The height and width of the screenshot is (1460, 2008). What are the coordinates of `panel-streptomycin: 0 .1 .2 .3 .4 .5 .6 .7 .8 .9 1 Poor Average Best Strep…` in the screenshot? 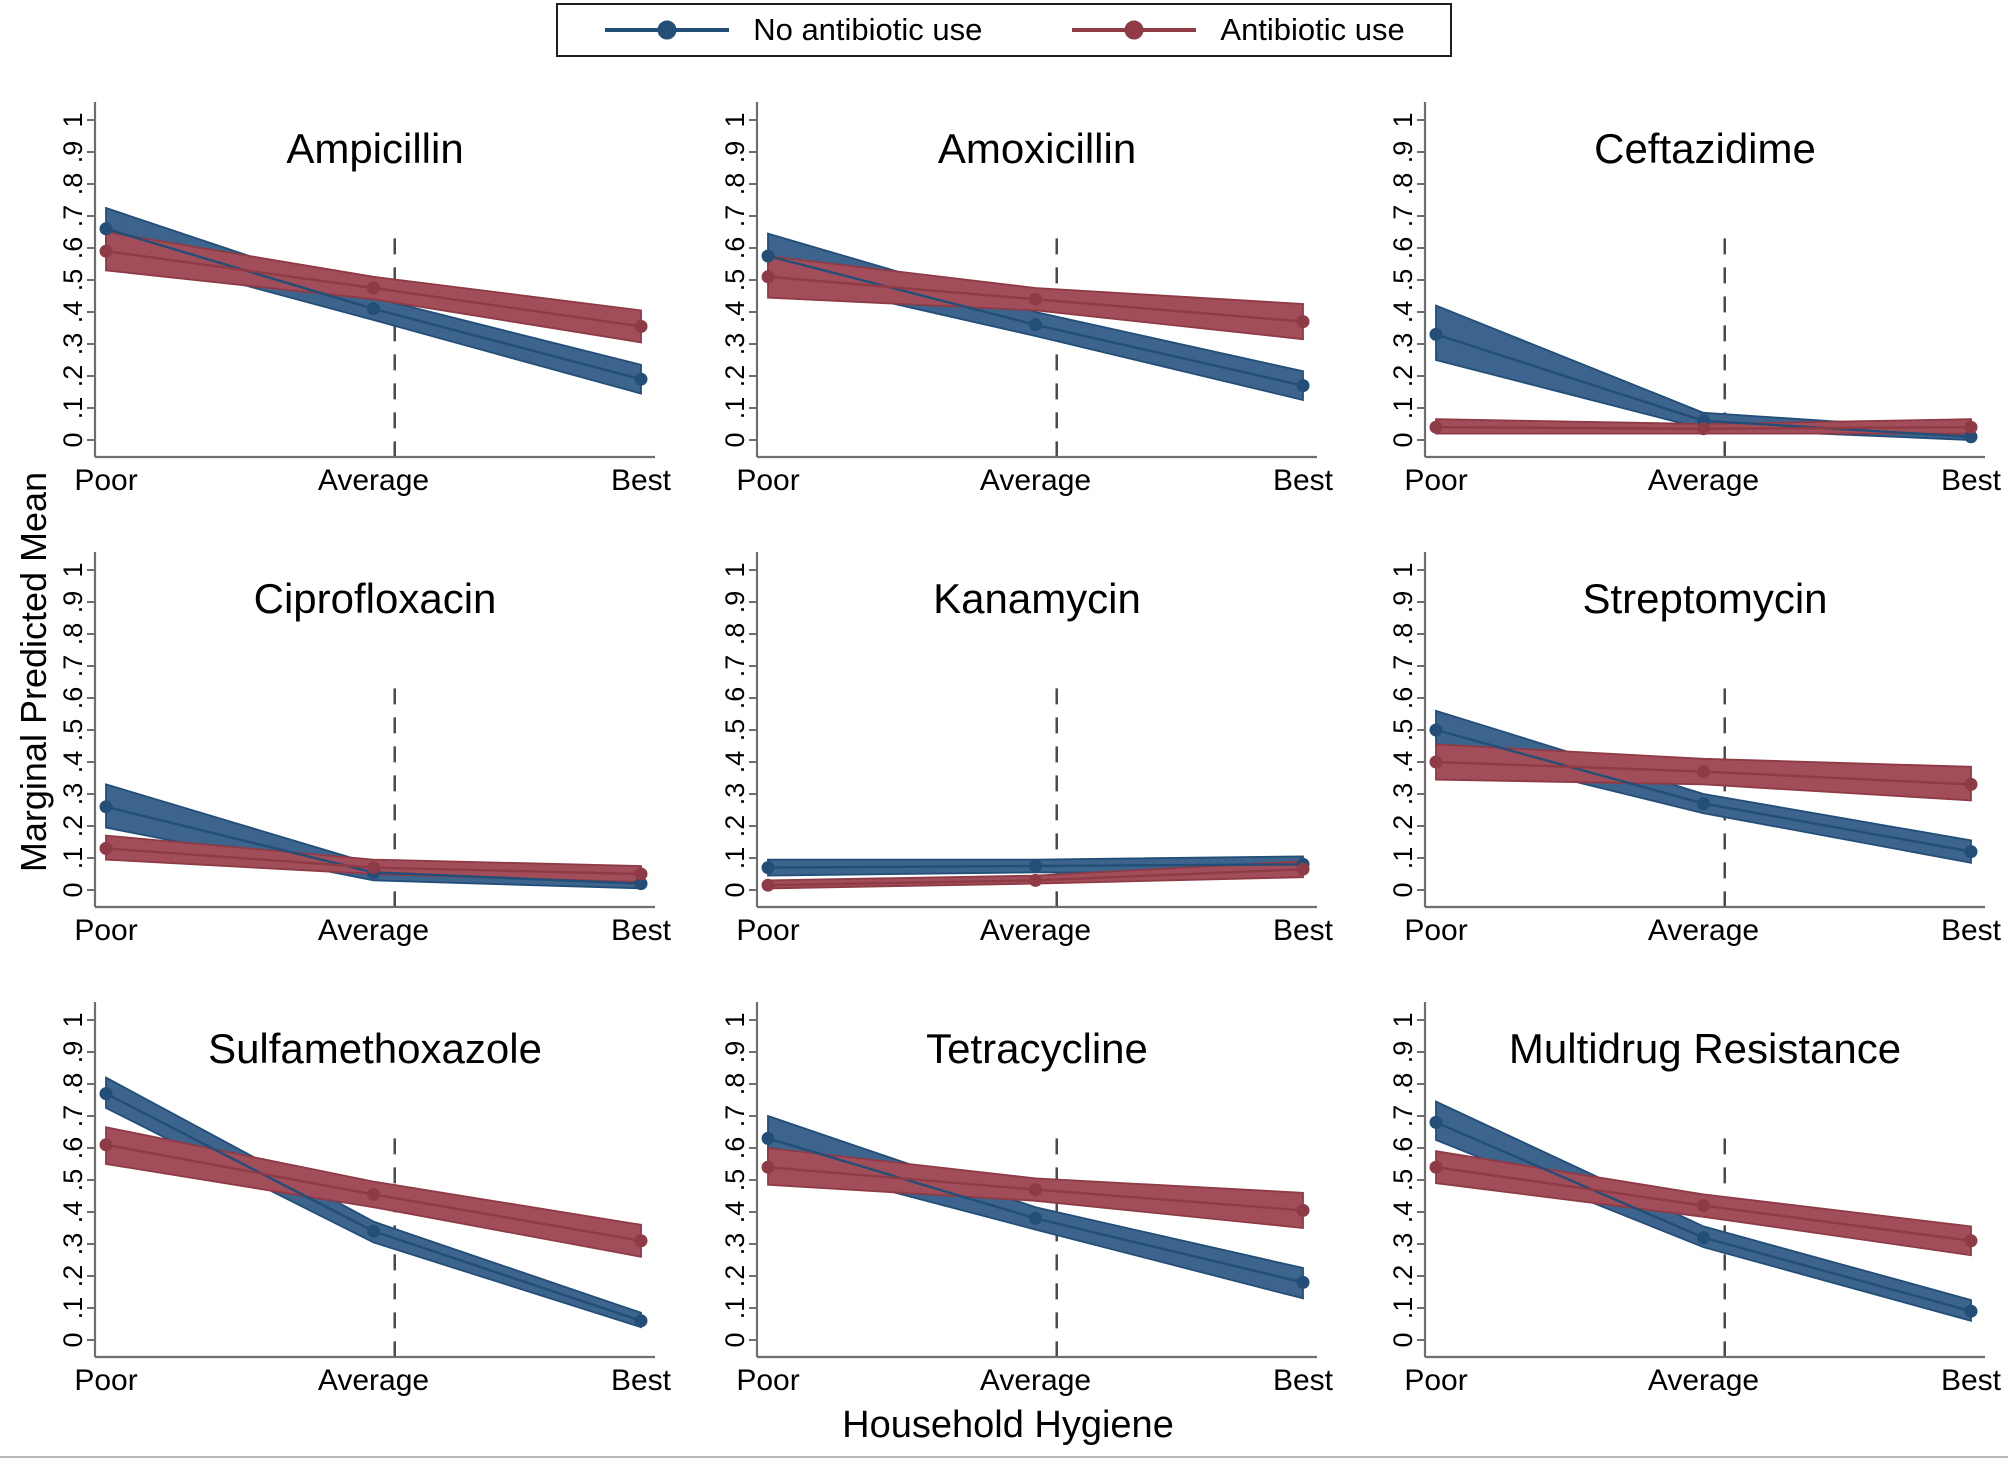 It's located at (1669, 735).